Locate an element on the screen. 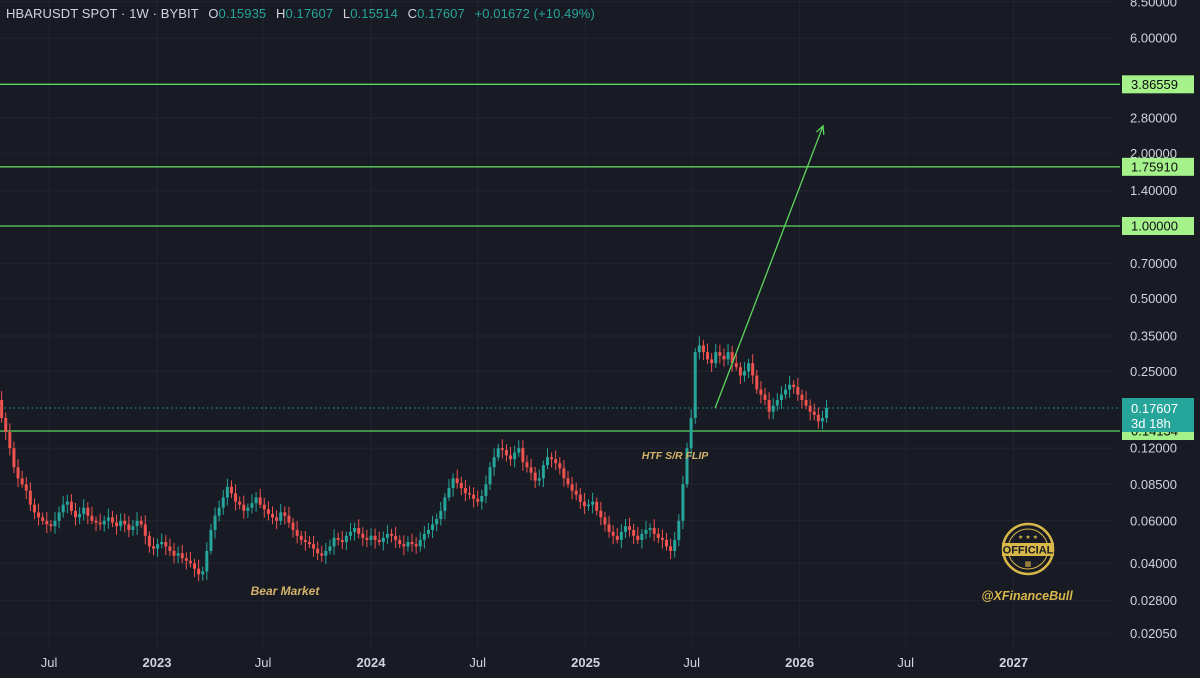 This screenshot has height=678, width=1200. projection-line is located at coordinates (769, 267).